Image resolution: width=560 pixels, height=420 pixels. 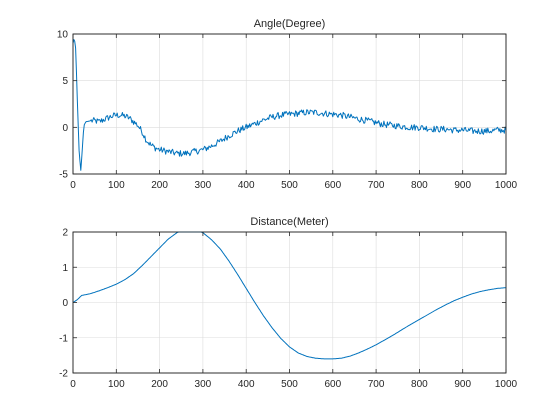 I want to click on distance-x-tick-label: 1000, so click(x=506, y=384).